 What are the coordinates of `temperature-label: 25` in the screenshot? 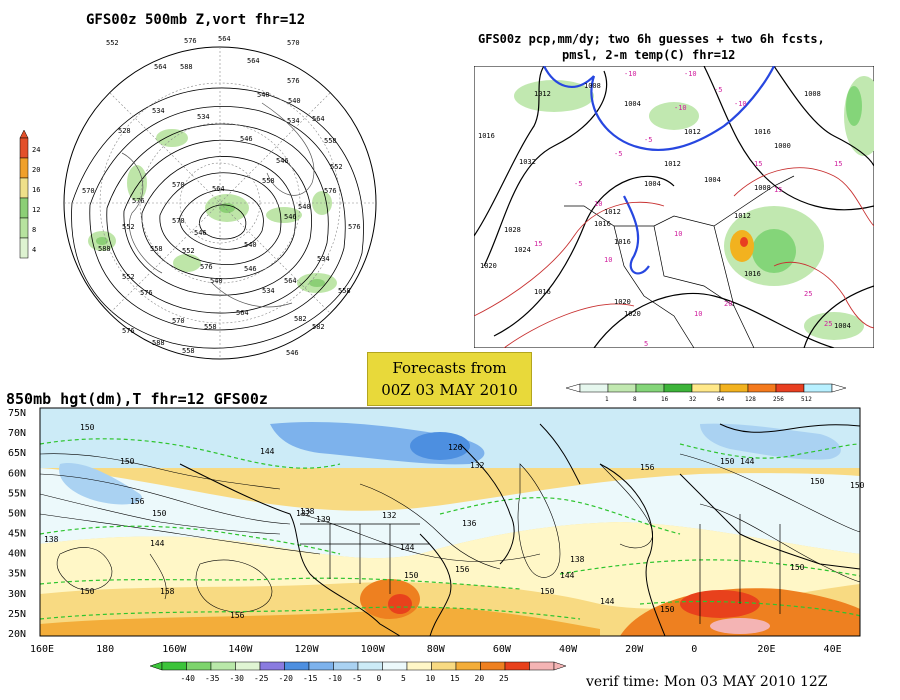 It's located at (828, 324).